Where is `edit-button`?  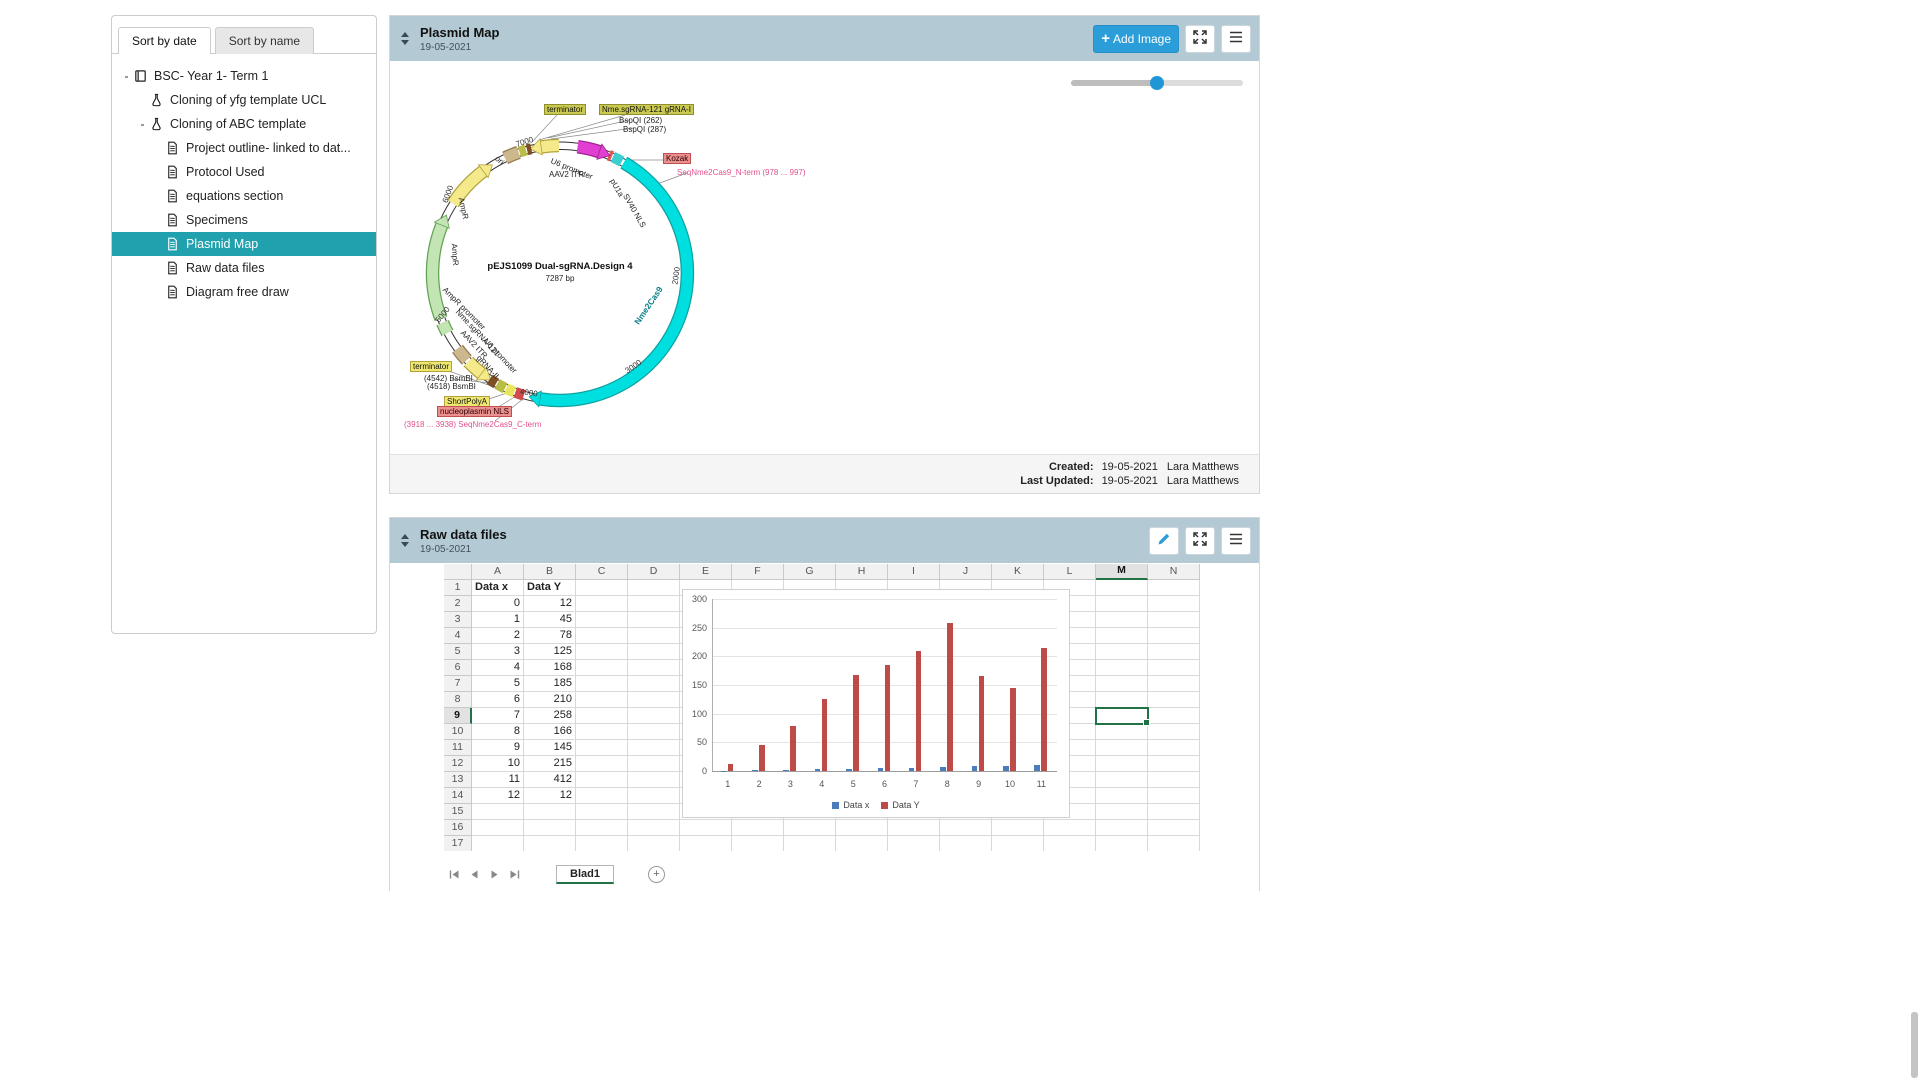
edit-button is located at coordinates (1164, 540).